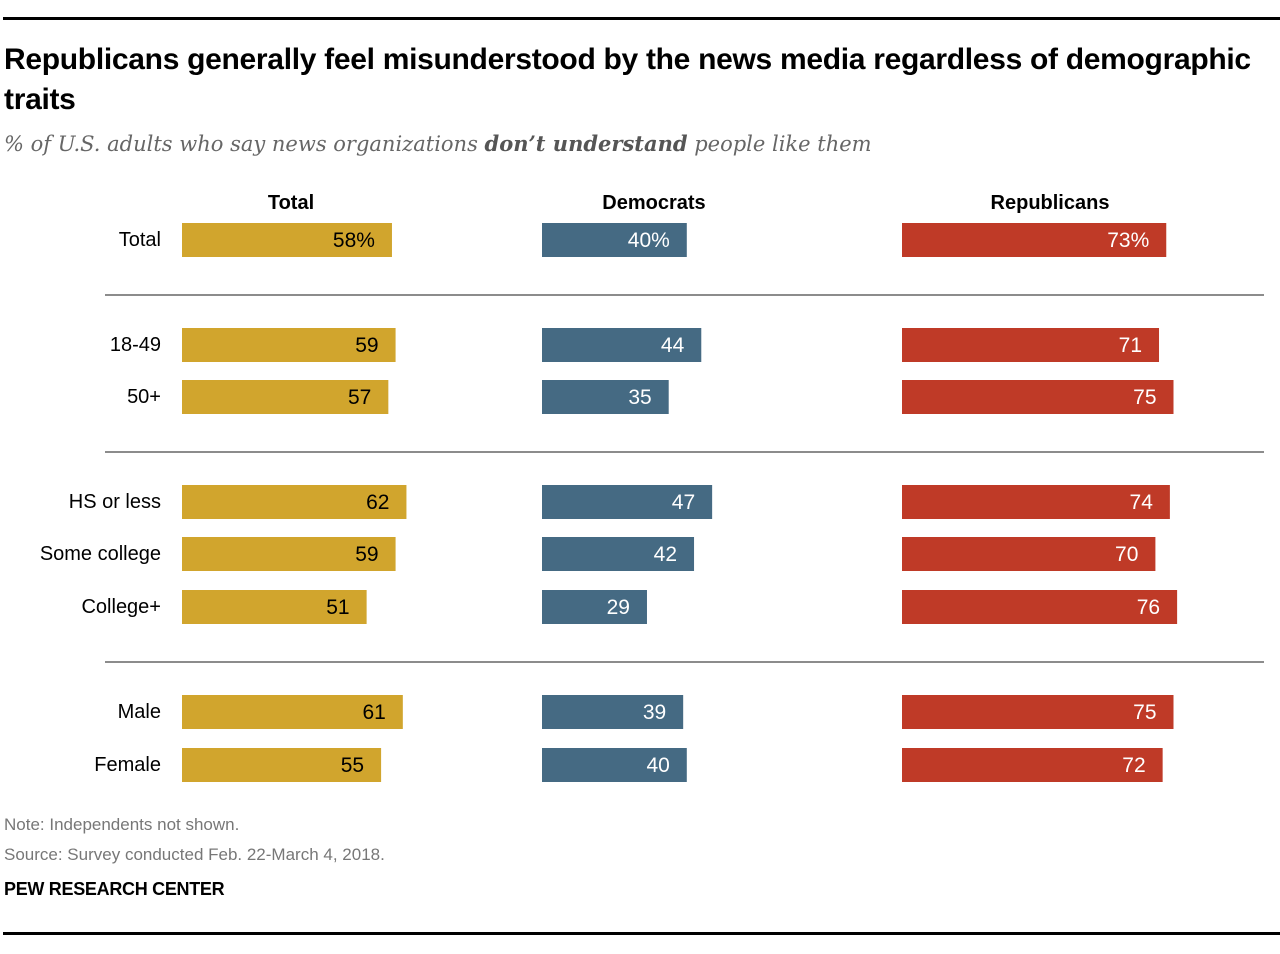 The image size is (1280, 954). Describe the element at coordinates (115, 502) in the screenshot. I see `category-label-hs-or-less: HS or less` at that location.